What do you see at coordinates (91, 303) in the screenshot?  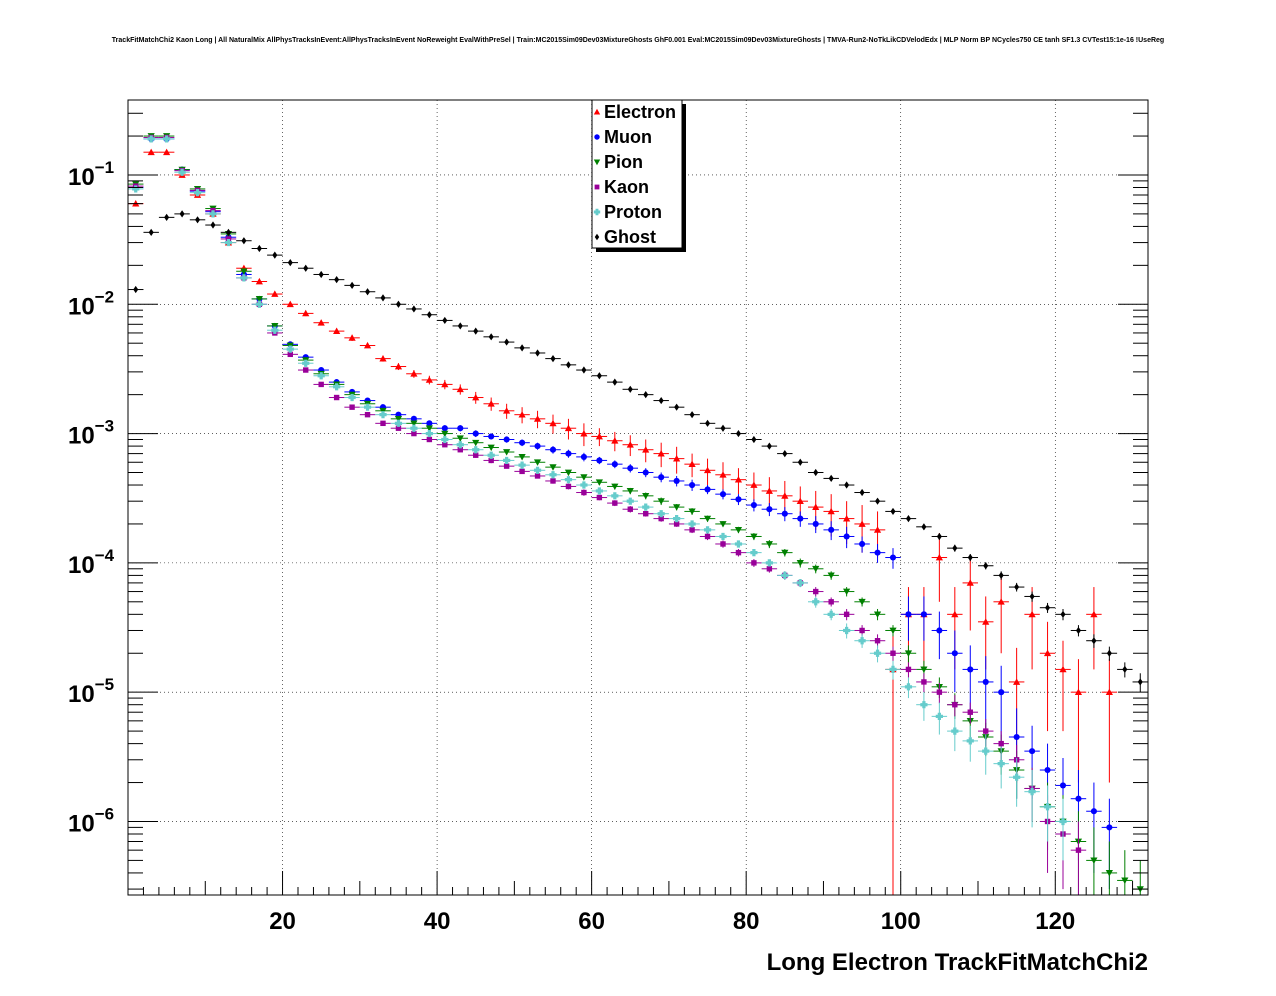 I see `y-tick-label: 10⁻²` at bounding box center [91, 303].